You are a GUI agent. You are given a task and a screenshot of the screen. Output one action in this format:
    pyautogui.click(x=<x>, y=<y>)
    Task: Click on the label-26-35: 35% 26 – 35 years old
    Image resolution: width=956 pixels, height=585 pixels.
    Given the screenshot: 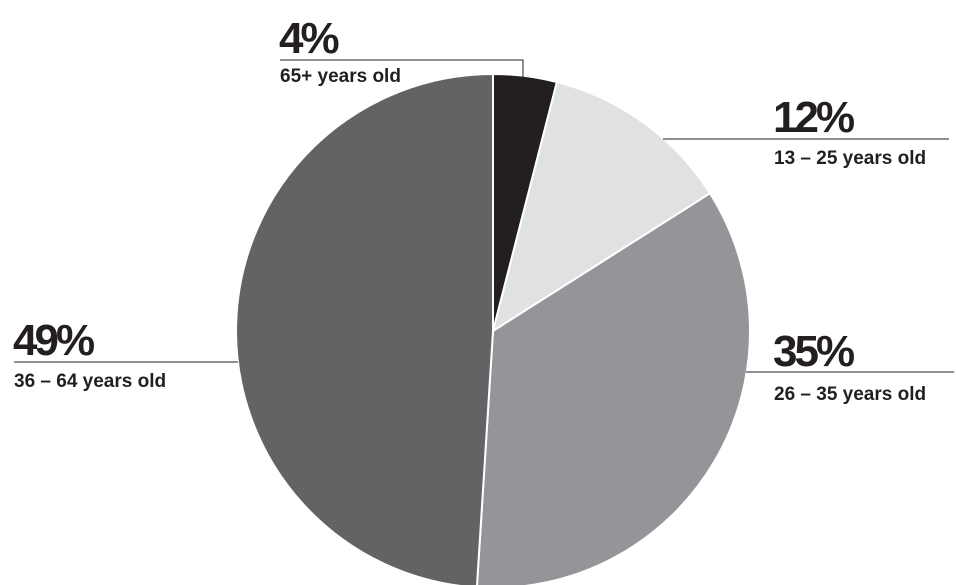 What is the action you would take?
    pyautogui.click(x=850, y=366)
    